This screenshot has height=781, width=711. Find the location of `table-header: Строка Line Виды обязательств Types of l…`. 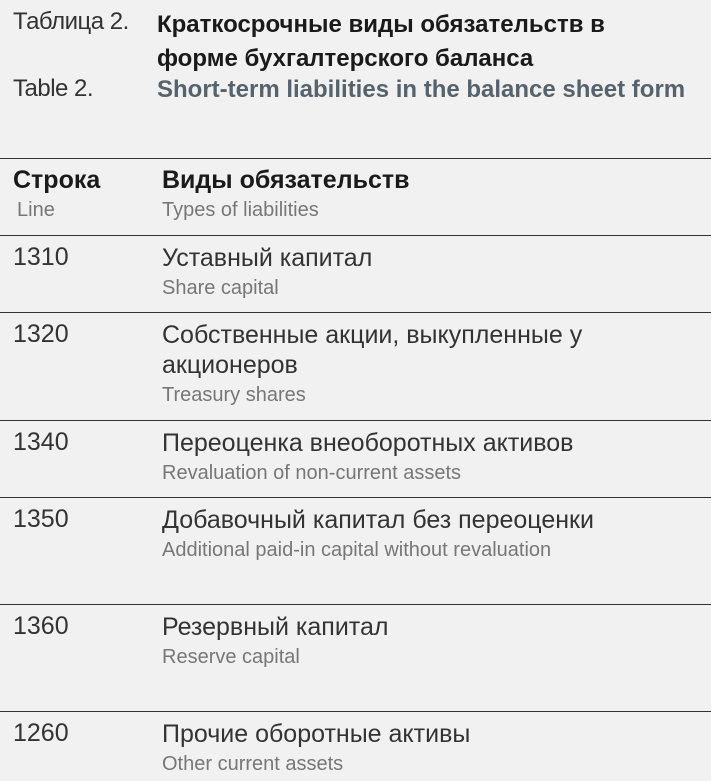

table-header: Строка Line Виды обязательств Types of l… is located at coordinates (355, 196).